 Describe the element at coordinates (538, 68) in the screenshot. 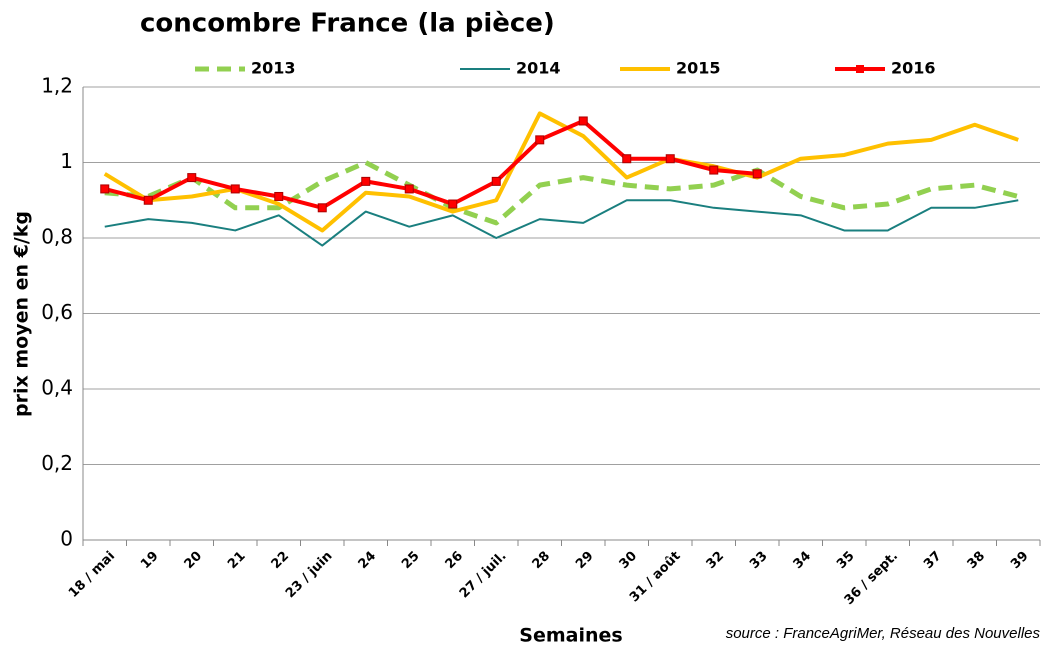

I see `legend-label: 2014` at that location.